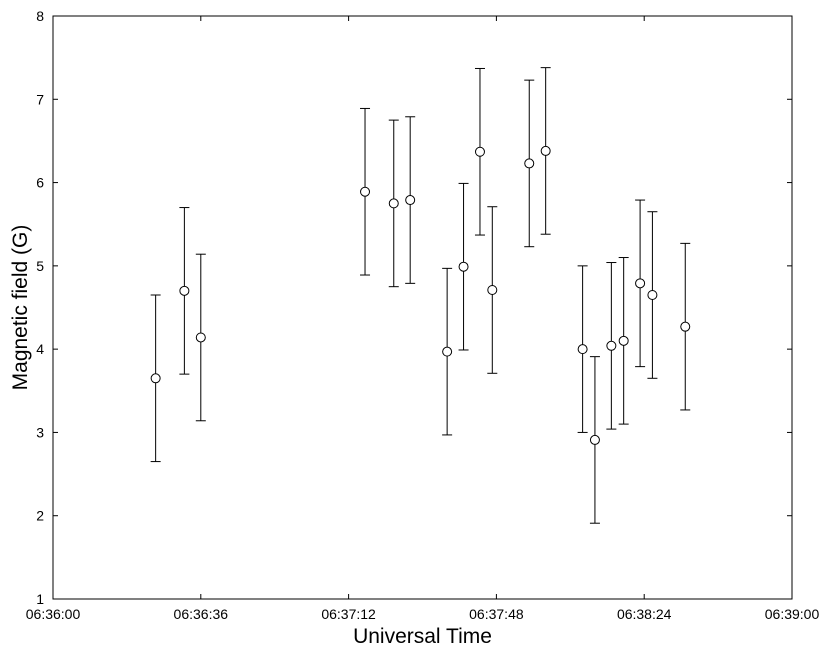  Describe the element at coordinates (40, 16) in the screenshot. I see `y-tick-label: 8` at that location.